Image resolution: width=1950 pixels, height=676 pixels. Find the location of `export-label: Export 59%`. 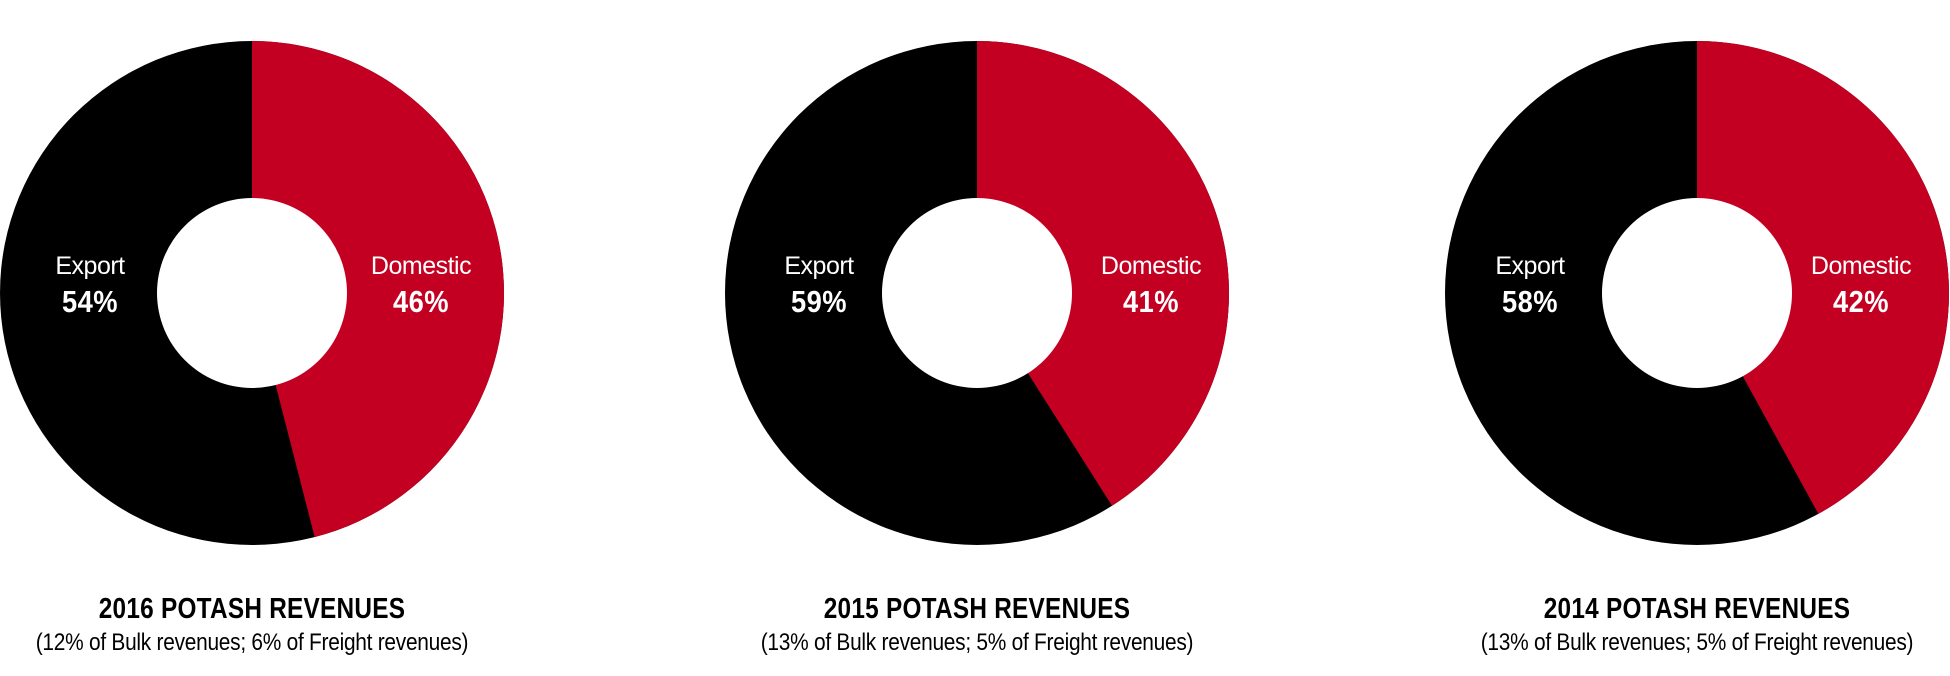

export-label: Export 59% is located at coordinates (819, 286).